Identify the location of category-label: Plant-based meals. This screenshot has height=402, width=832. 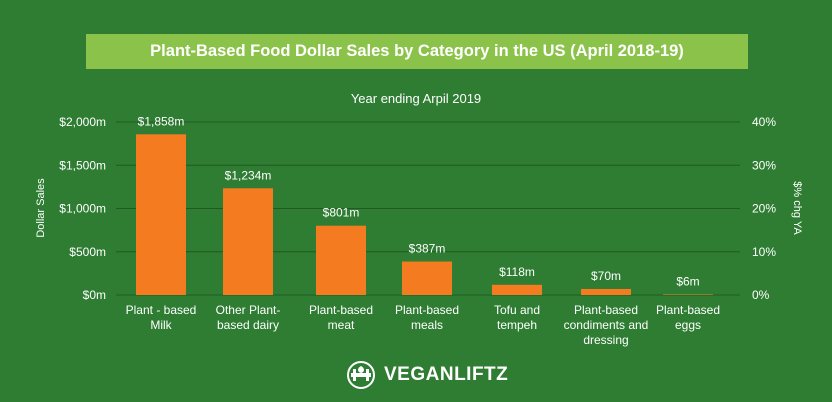
(427, 317).